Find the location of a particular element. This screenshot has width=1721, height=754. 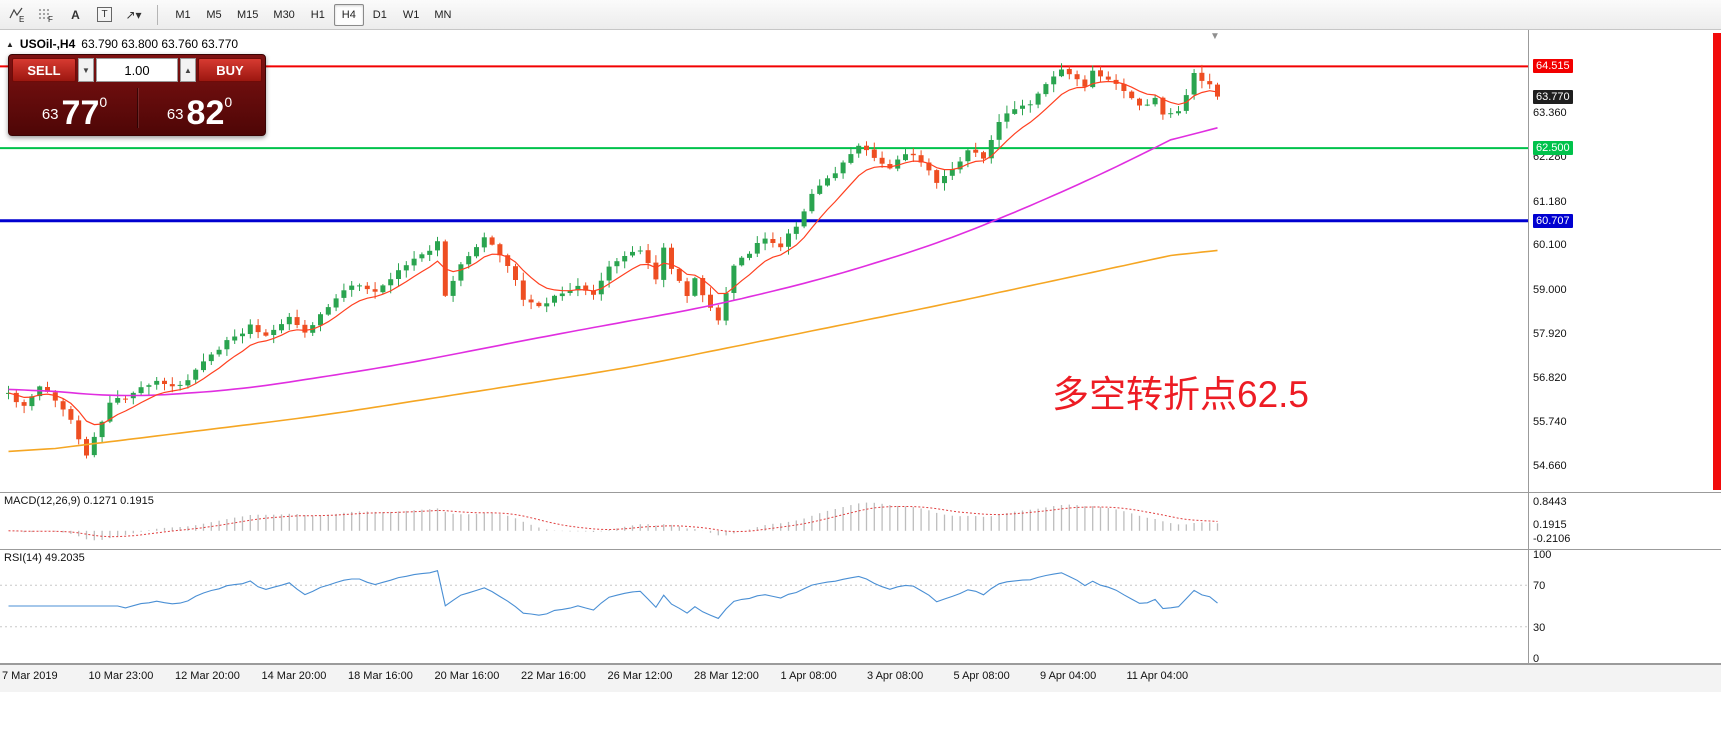

time-axis-label: 5 Apr 08:00 is located at coordinates (981, 676).